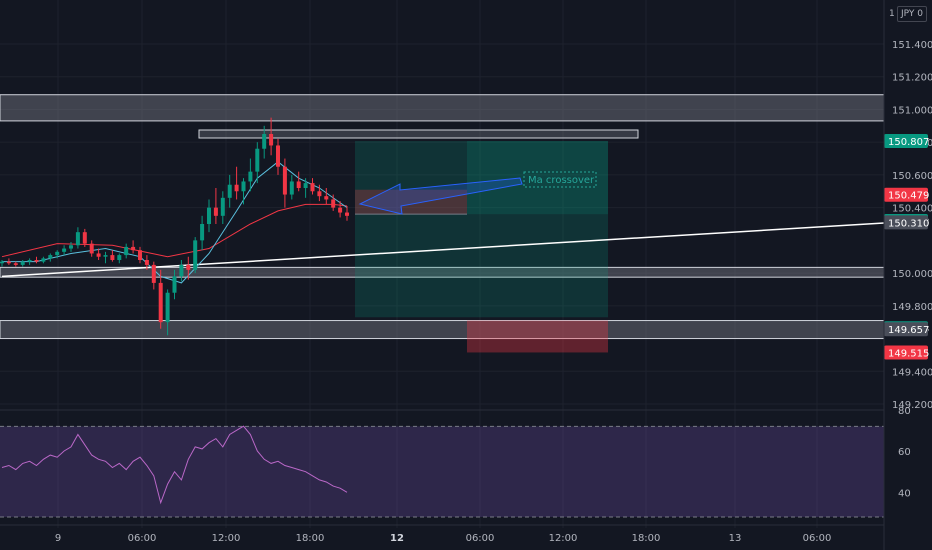  I want to click on price-tick-label: 150.400, so click(912, 209).